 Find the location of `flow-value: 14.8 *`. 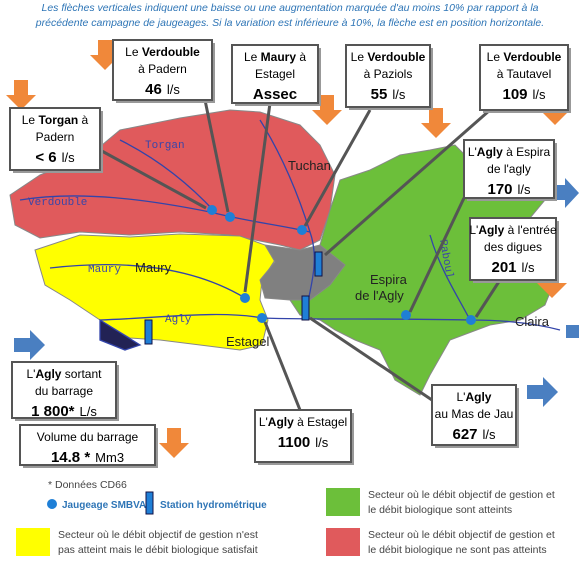

flow-value: 14.8 * is located at coordinates (70, 457).